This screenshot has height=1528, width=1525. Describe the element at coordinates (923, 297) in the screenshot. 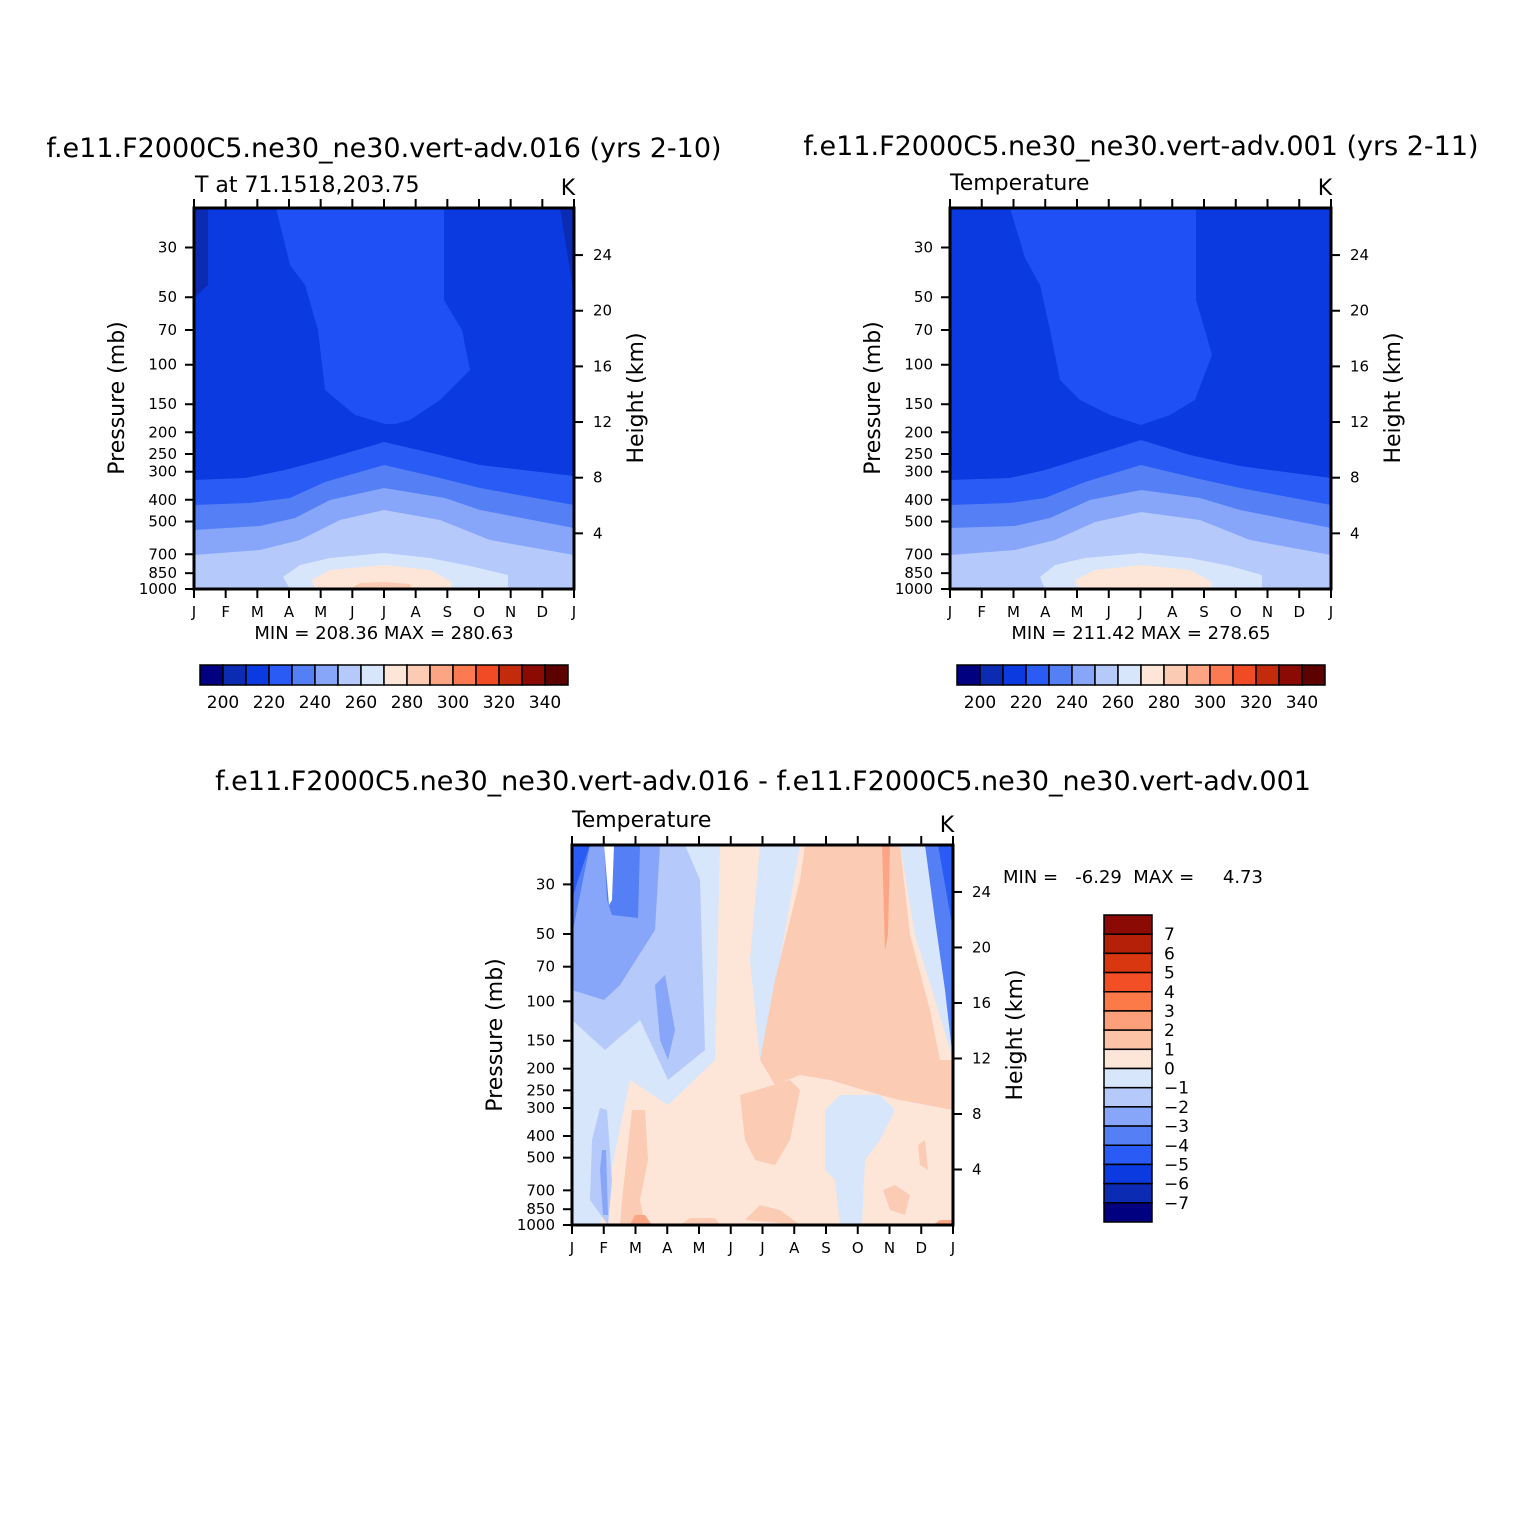

I see `y-tick-label: 50` at that location.